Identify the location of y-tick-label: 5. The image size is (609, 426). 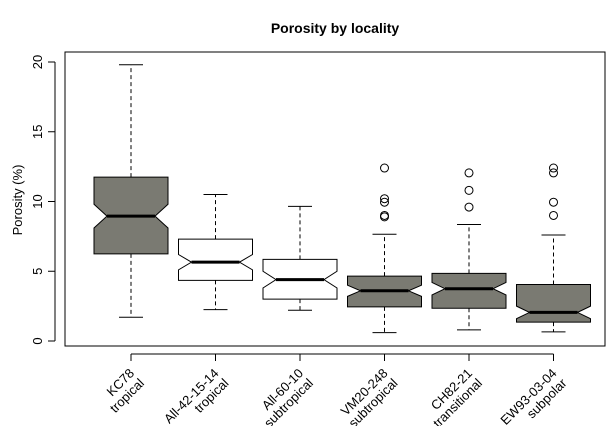
(37, 271).